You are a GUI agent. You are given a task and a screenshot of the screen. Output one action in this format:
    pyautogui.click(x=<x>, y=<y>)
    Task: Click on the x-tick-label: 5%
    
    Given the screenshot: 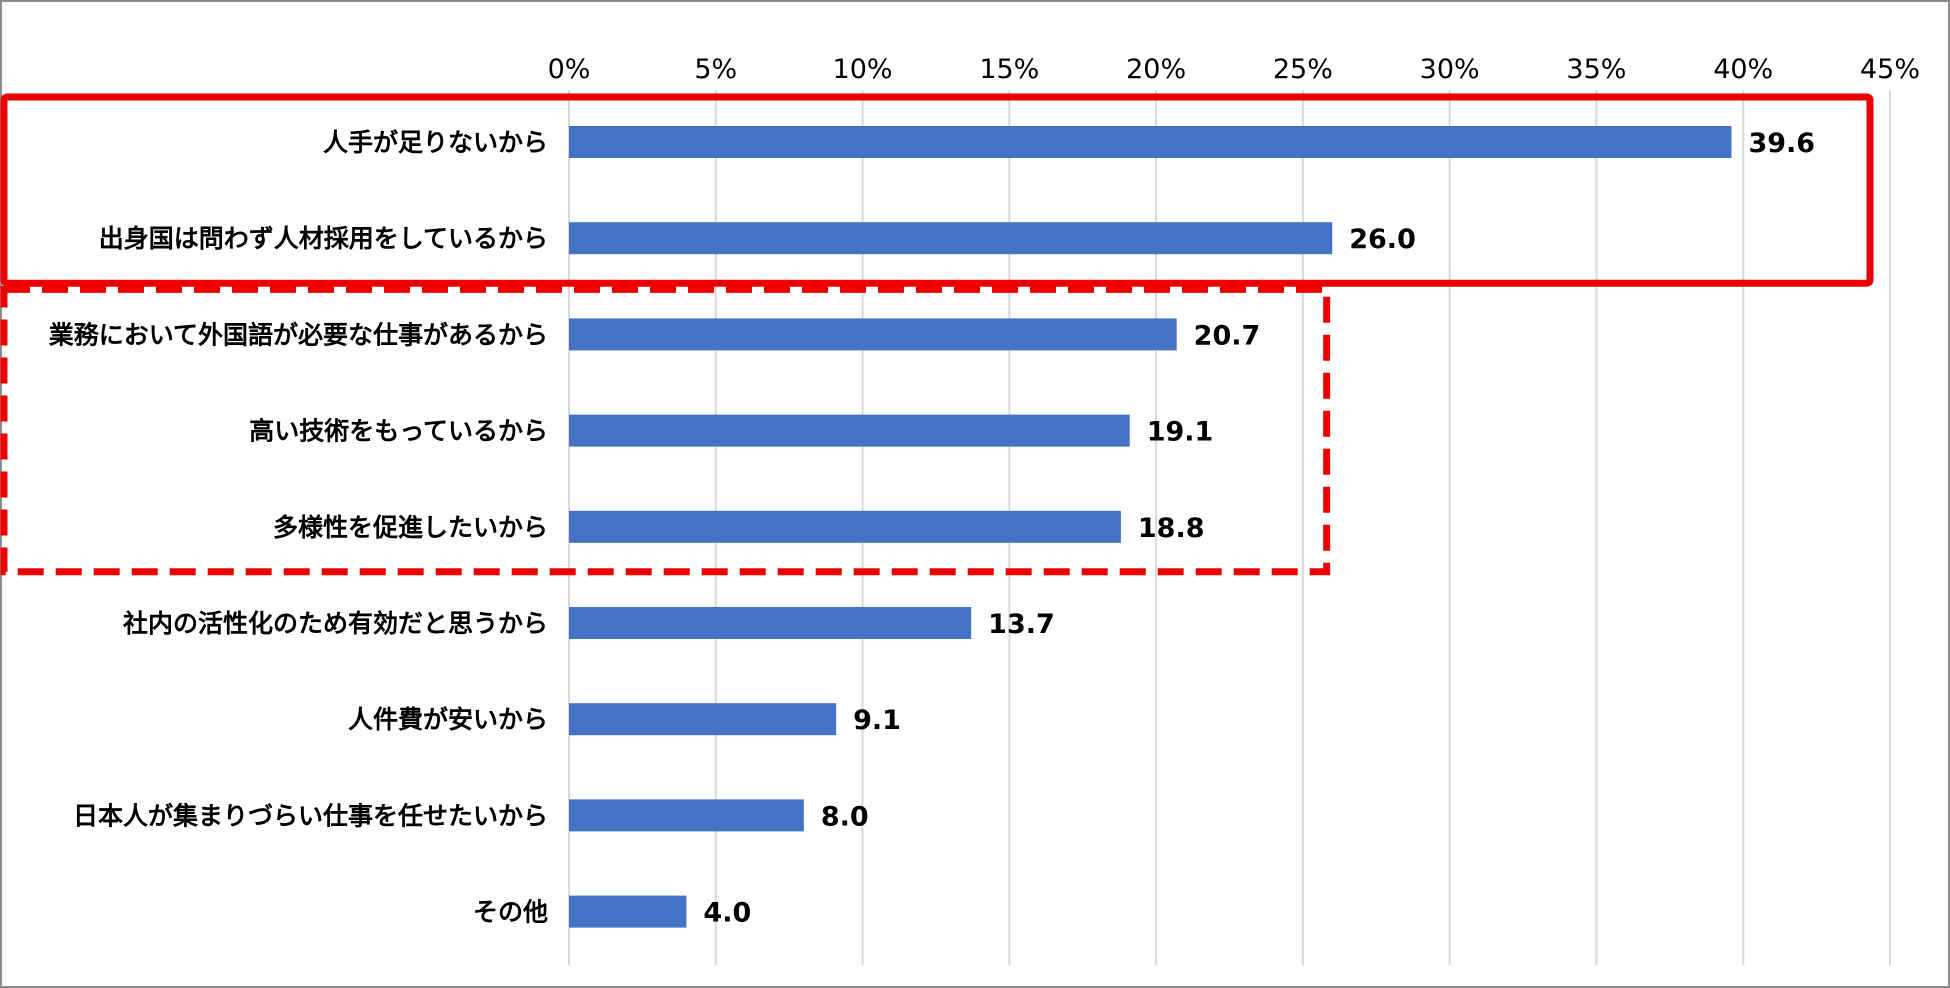 What is the action you would take?
    pyautogui.click(x=715, y=69)
    